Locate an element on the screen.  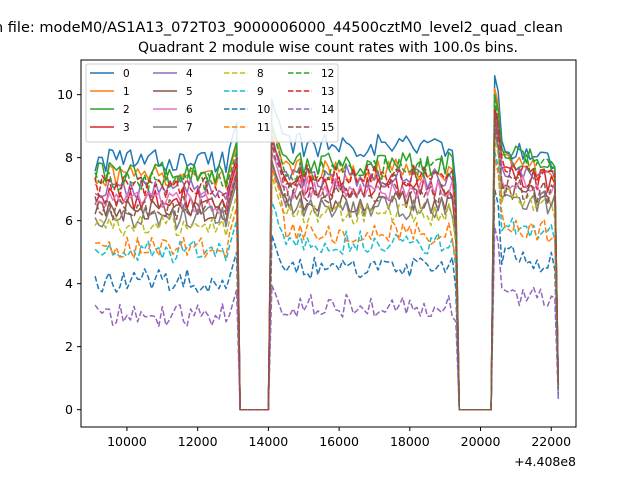
y-tick-label: 10 is located at coordinates (65, 94).